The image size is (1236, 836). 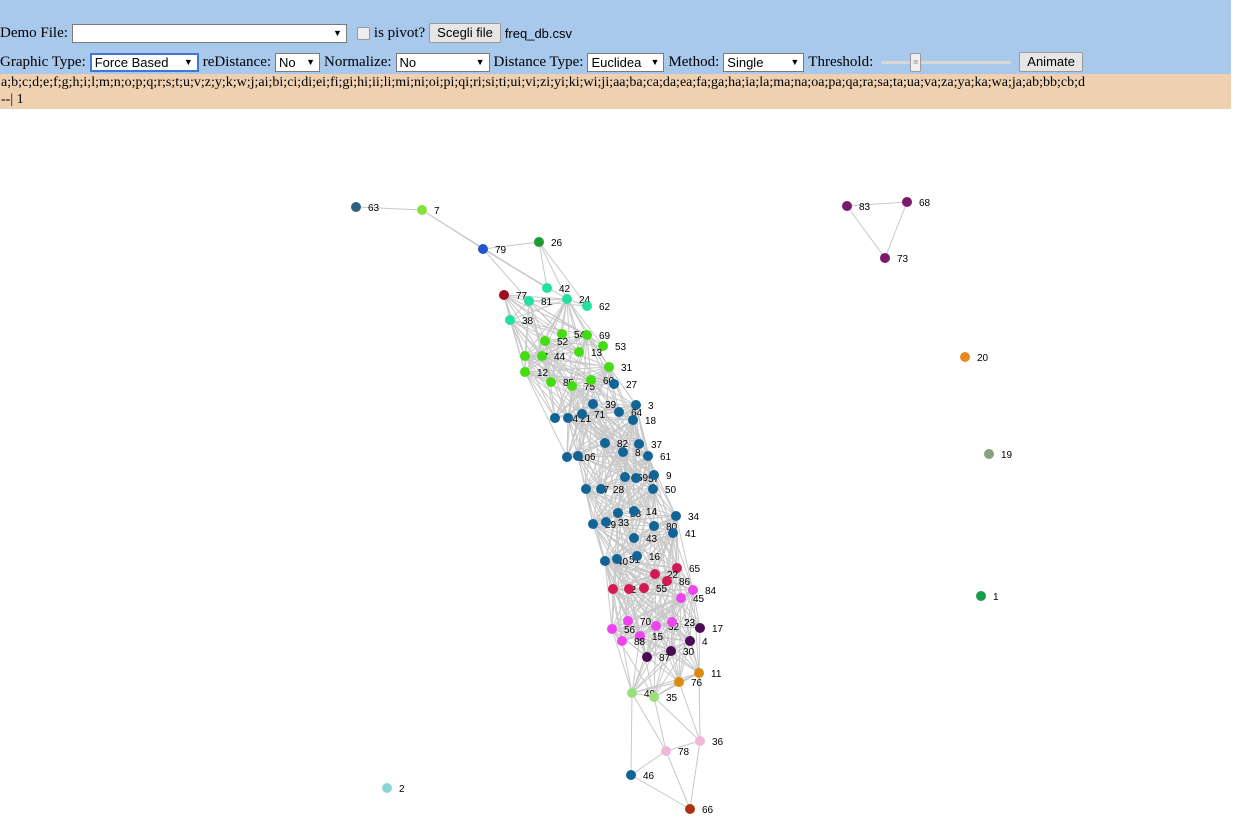 I want to click on is-pivot-checkbox, so click(x=363, y=33).